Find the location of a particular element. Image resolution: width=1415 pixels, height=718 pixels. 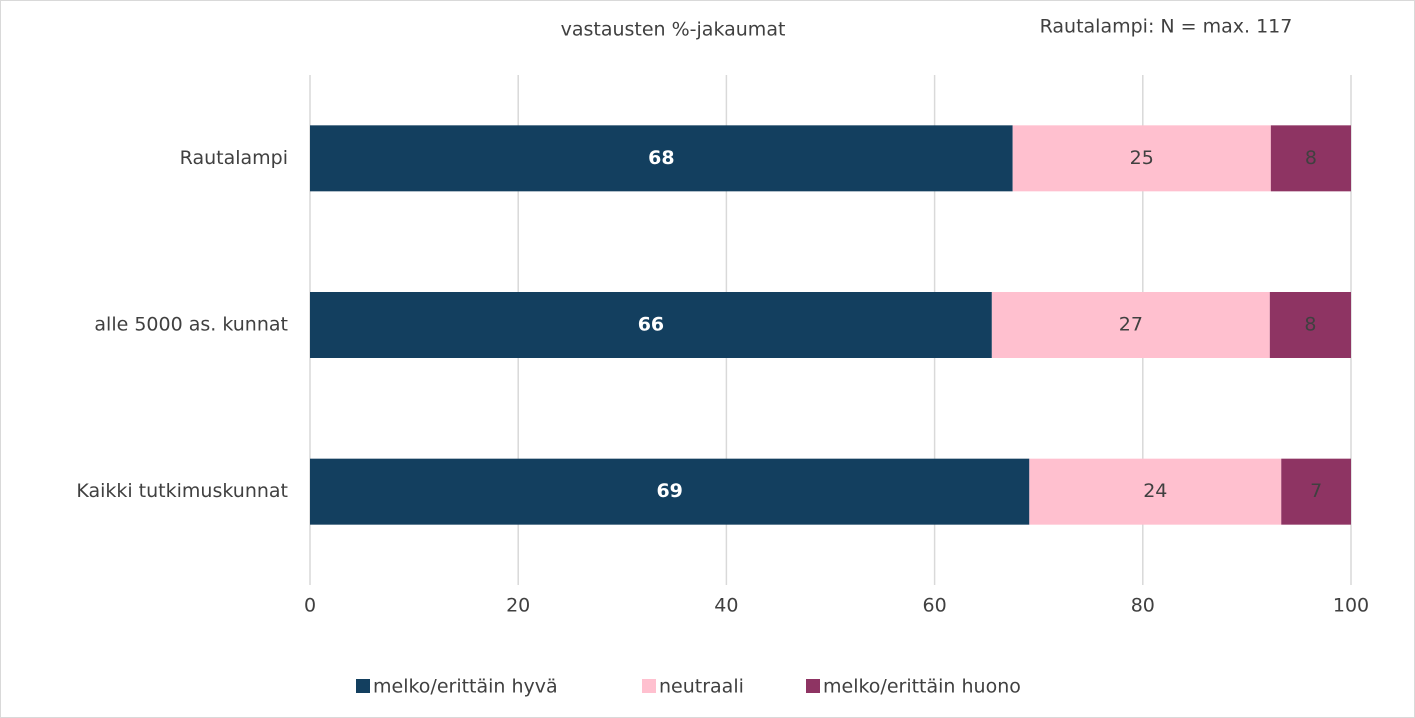

data-label: 69 is located at coordinates (669, 491).